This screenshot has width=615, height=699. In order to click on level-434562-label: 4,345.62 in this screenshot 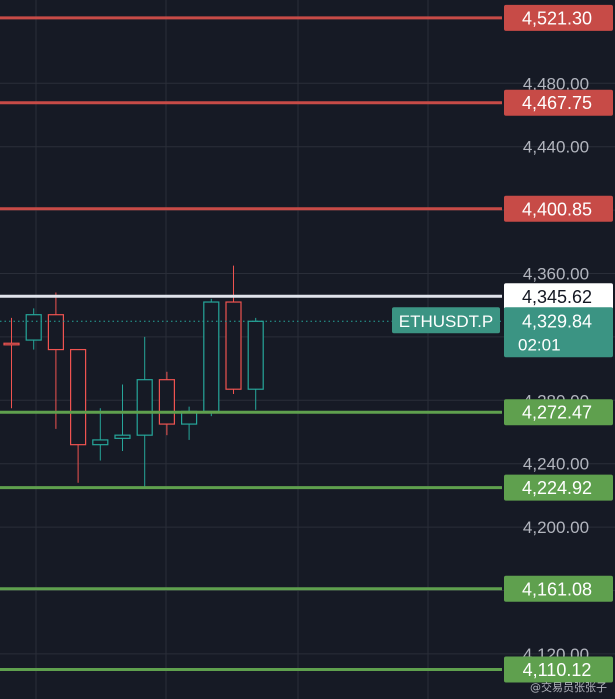, I will do `click(557, 297)`.